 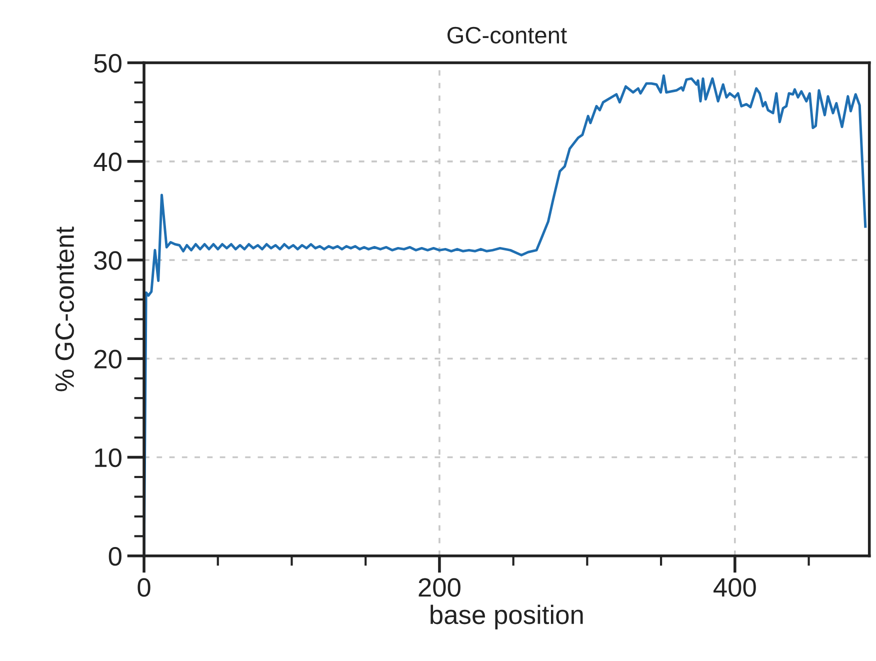 What do you see at coordinates (144, 587) in the screenshot?
I see `x-tick-label: 0` at bounding box center [144, 587].